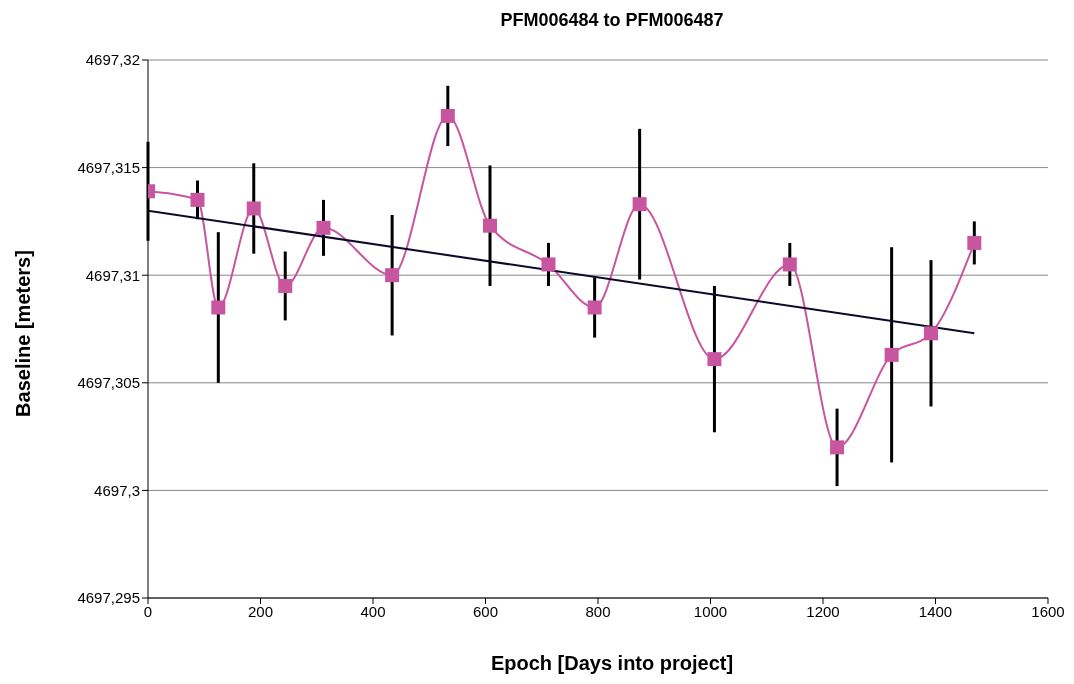 The width and height of the screenshot is (1074, 684). I want to click on y-tick-label: 4697,31, so click(112, 275).